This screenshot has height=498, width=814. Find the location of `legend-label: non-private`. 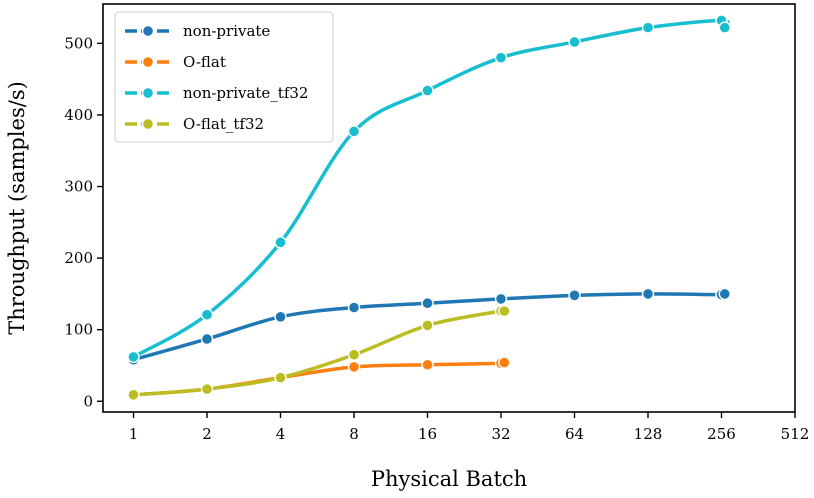

legend-label: non-private is located at coordinates (226, 31).